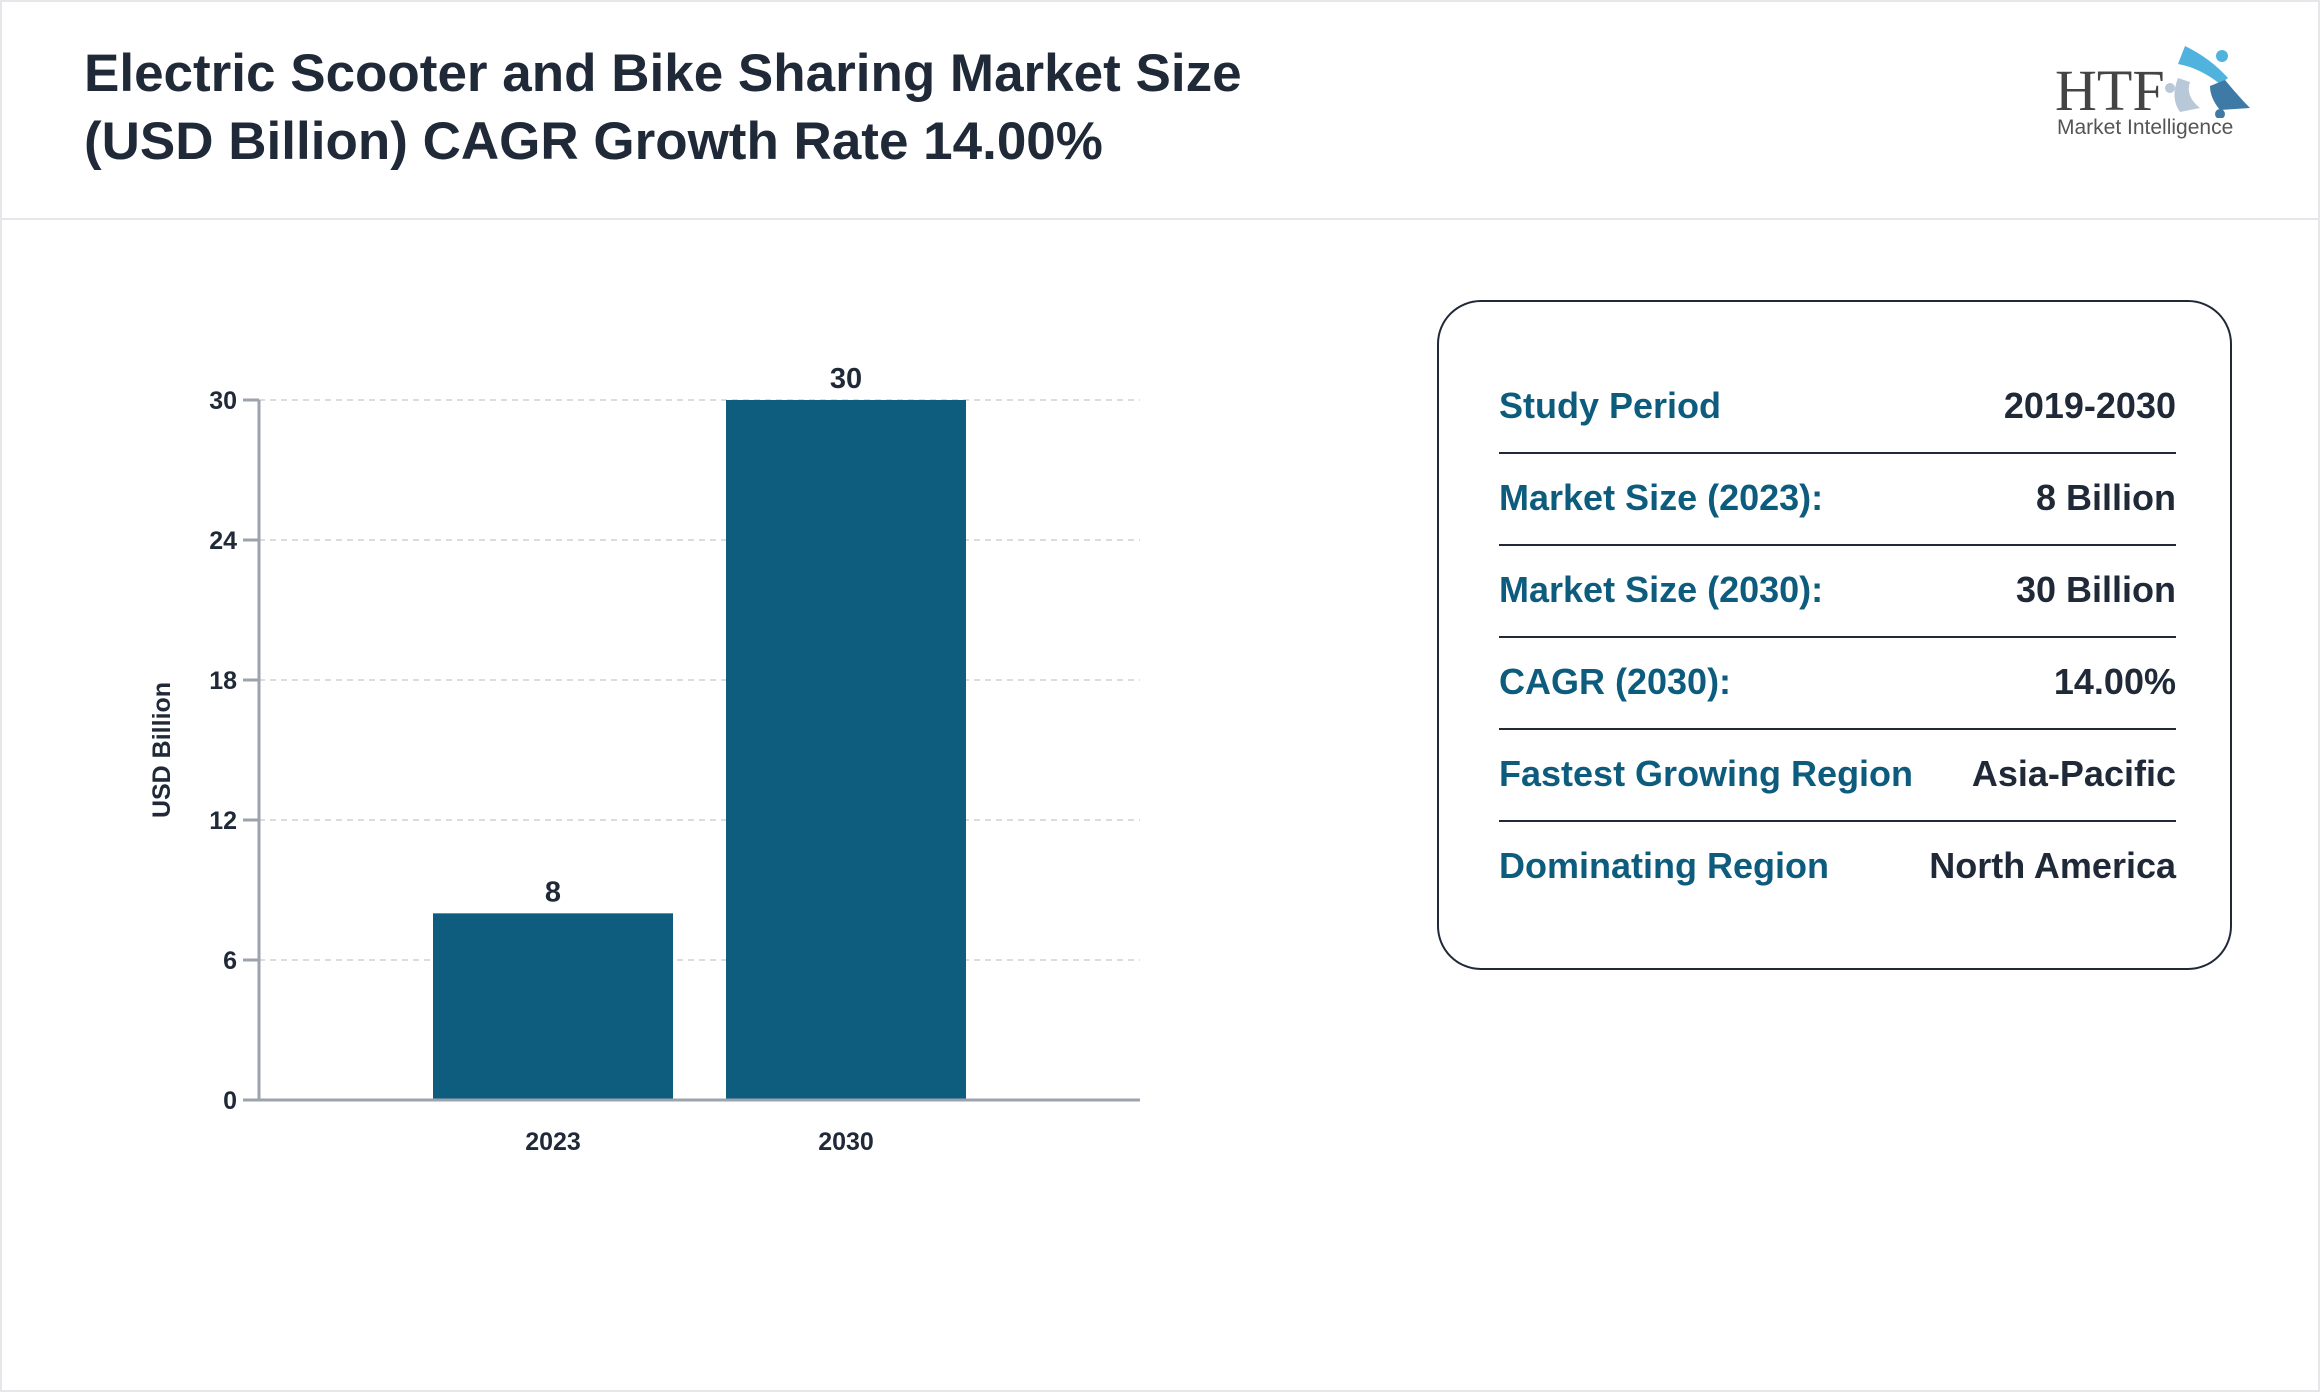  What do you see at coordinates (2052, 865) in the screenshot?
I see `summary-value: North America` at bounding box center [2052, 865].